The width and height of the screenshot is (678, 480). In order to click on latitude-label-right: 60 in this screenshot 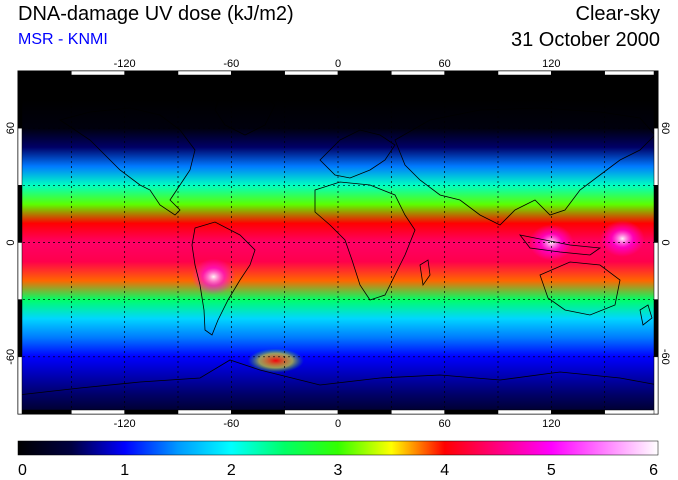, I will do `click(665, 128)`.